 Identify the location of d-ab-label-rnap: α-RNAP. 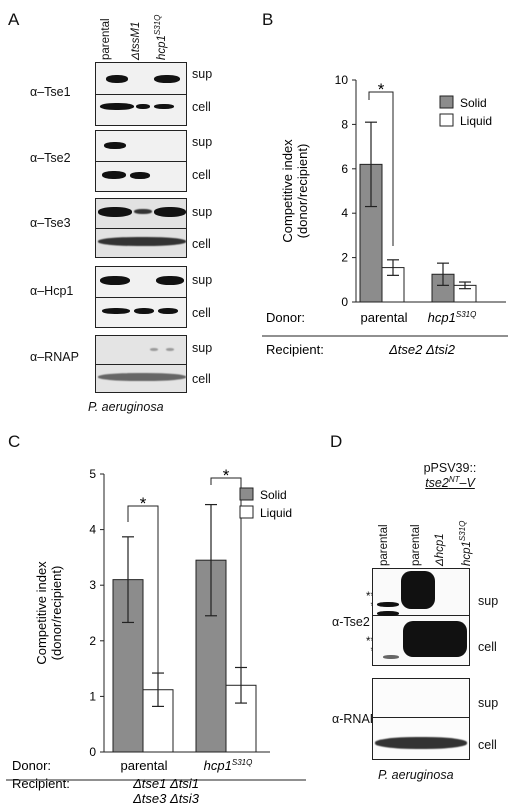
(355, 719).